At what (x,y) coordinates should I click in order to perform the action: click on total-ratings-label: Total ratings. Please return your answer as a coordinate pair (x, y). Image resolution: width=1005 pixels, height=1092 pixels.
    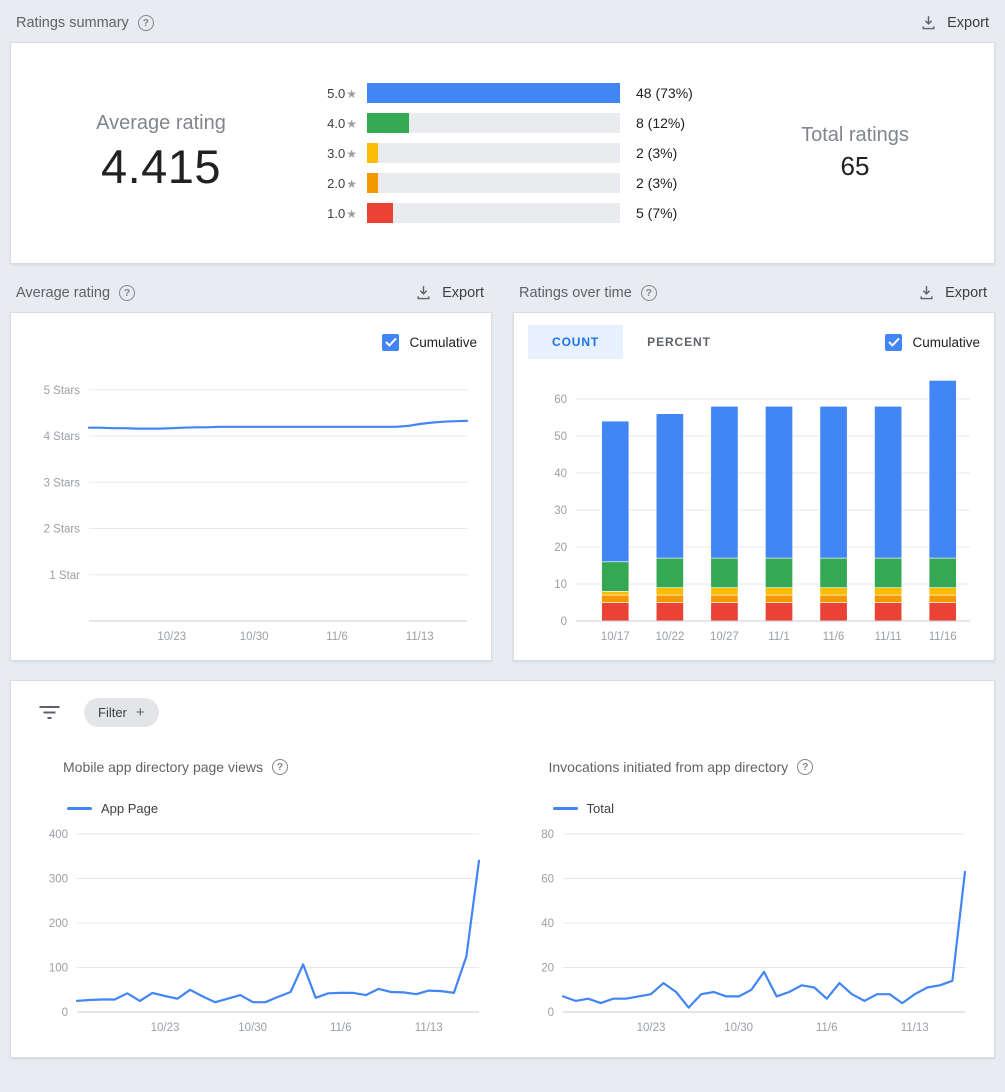
    Looking at the image, I should click on (855, 135).